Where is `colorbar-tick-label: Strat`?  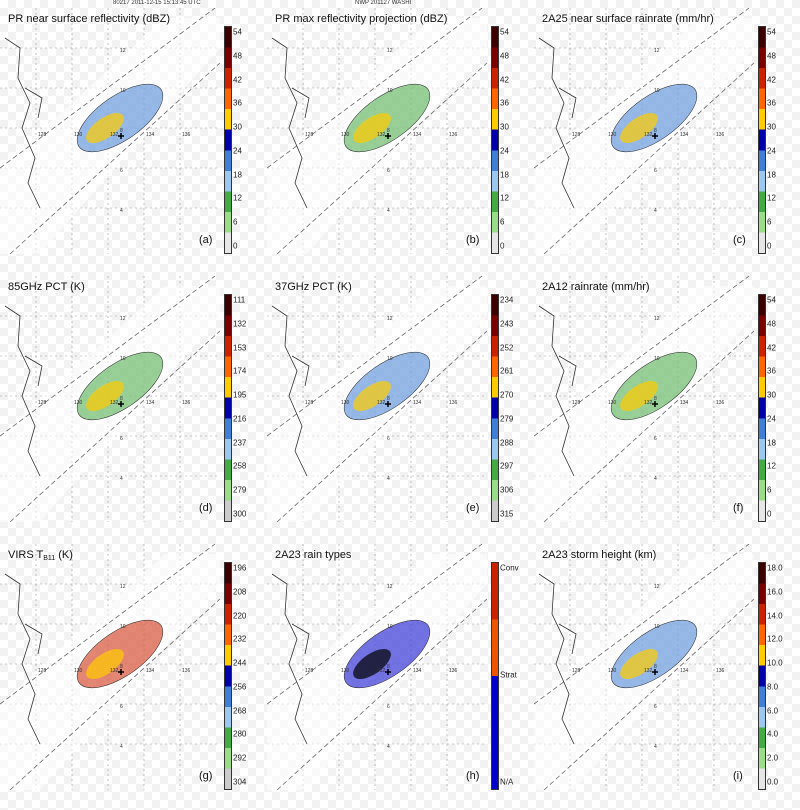
colorbar-tick-label: Strat is located at coordinates (508, 675).